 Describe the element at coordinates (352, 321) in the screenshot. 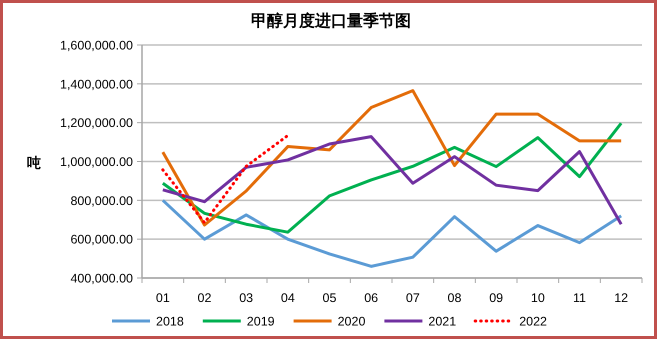

I see `legend-label: 2020` at that location.